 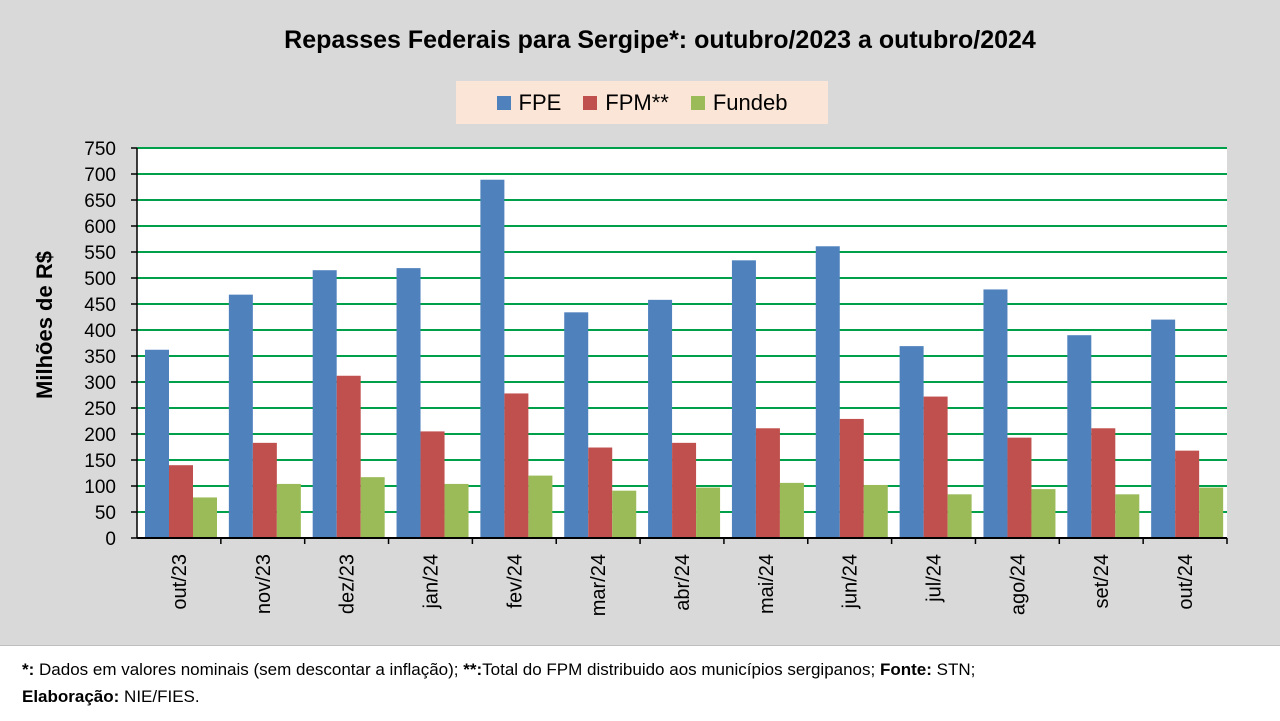 What do you see at coordinates (100, 461) in the screenshot?
I see `y-tick-label: 150` at bounding box center [100, 461].